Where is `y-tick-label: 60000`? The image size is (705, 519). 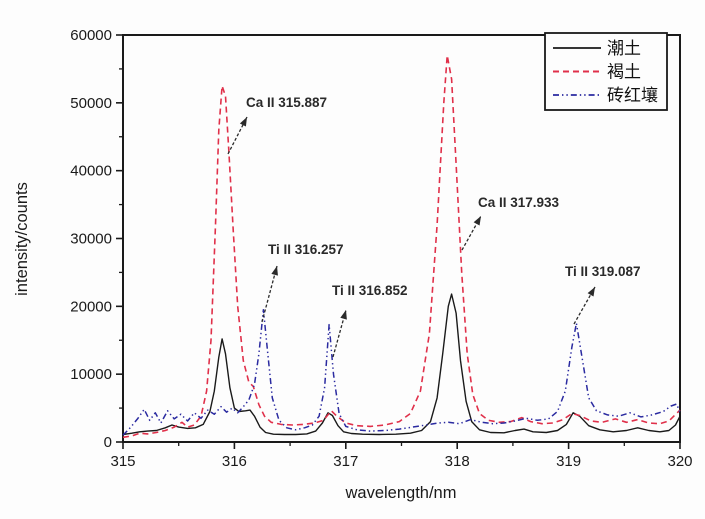
y-tick-label: 60000 is located at coordinates (91, 35).